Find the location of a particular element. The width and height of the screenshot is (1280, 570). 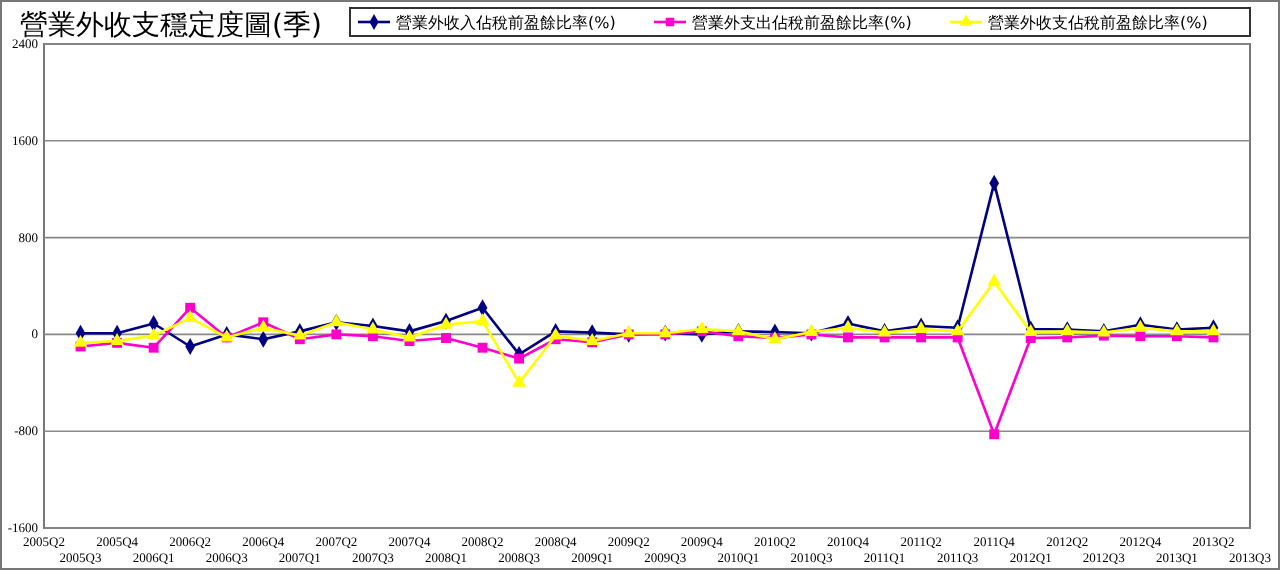

legend-label: 營業外收支佔稅前盈餘比率(%) is located at coordinates (1098, 23).